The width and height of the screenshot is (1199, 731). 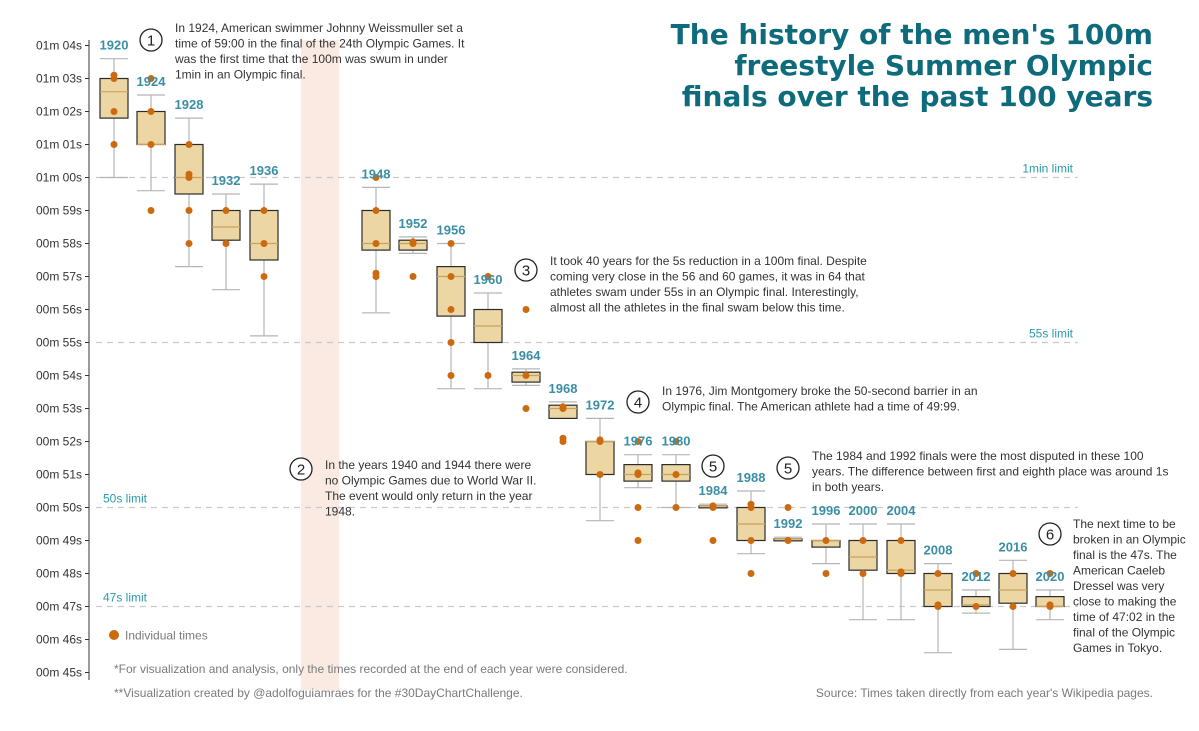 I want to click on boxplot-1924: 1924, so click(x=151, y=144).